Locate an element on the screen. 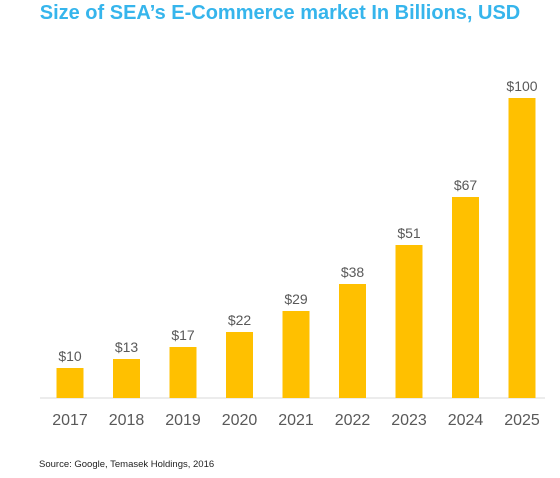  x-tick-label-2021: 2021 is located at coordinates (296, 420).